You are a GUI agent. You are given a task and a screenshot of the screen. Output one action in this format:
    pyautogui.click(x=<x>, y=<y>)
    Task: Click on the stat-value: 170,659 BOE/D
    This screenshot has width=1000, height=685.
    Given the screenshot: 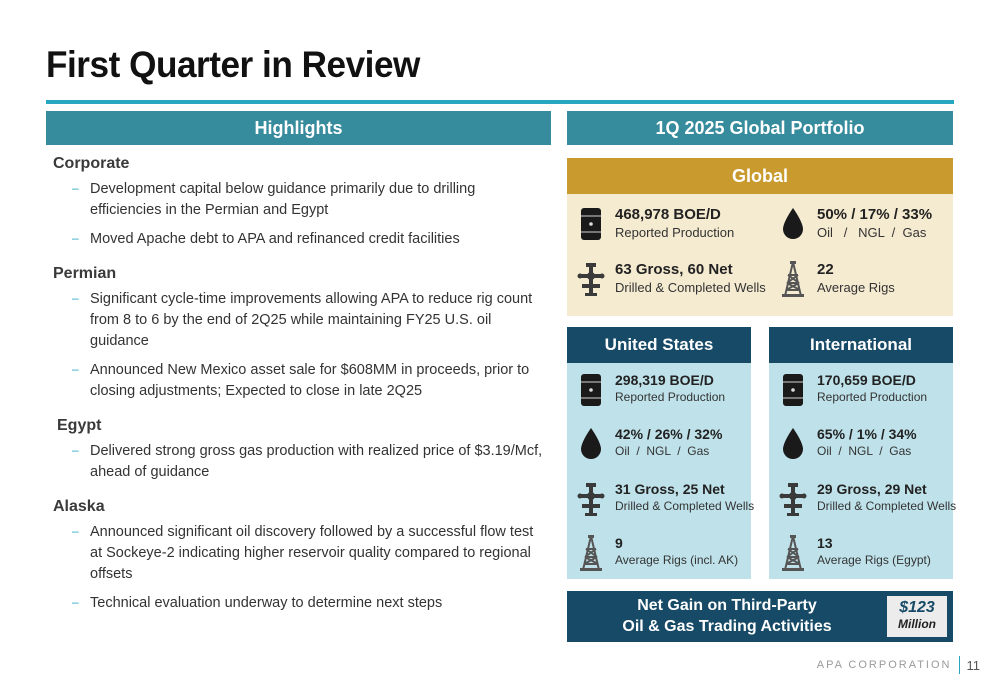 What is the action you would take?
    pyautogui.click(x=866, y=380)
    